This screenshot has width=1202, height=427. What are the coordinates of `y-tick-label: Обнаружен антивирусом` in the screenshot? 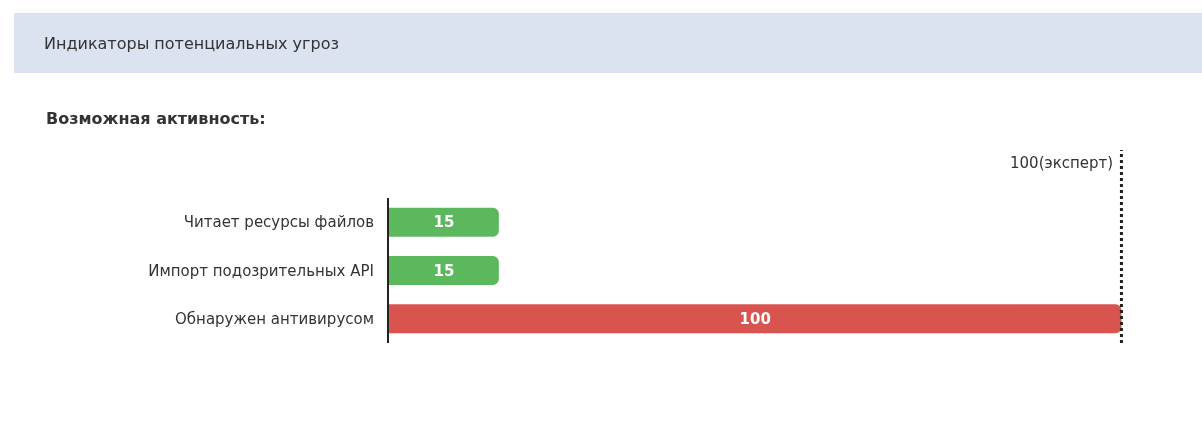 It's located at (274, 319).